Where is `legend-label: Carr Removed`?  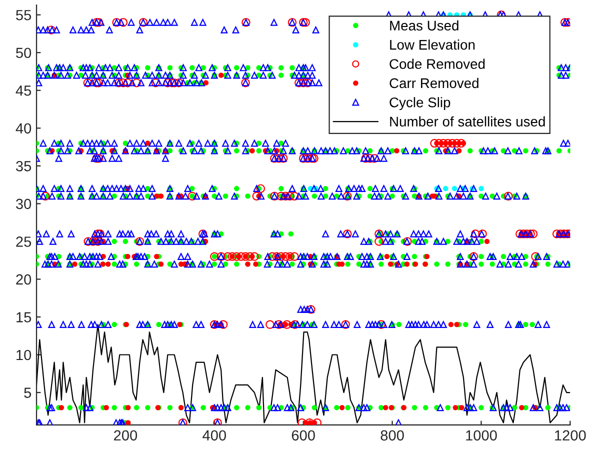 legend-label: Carr Removed is located at coordinates (434, 83).